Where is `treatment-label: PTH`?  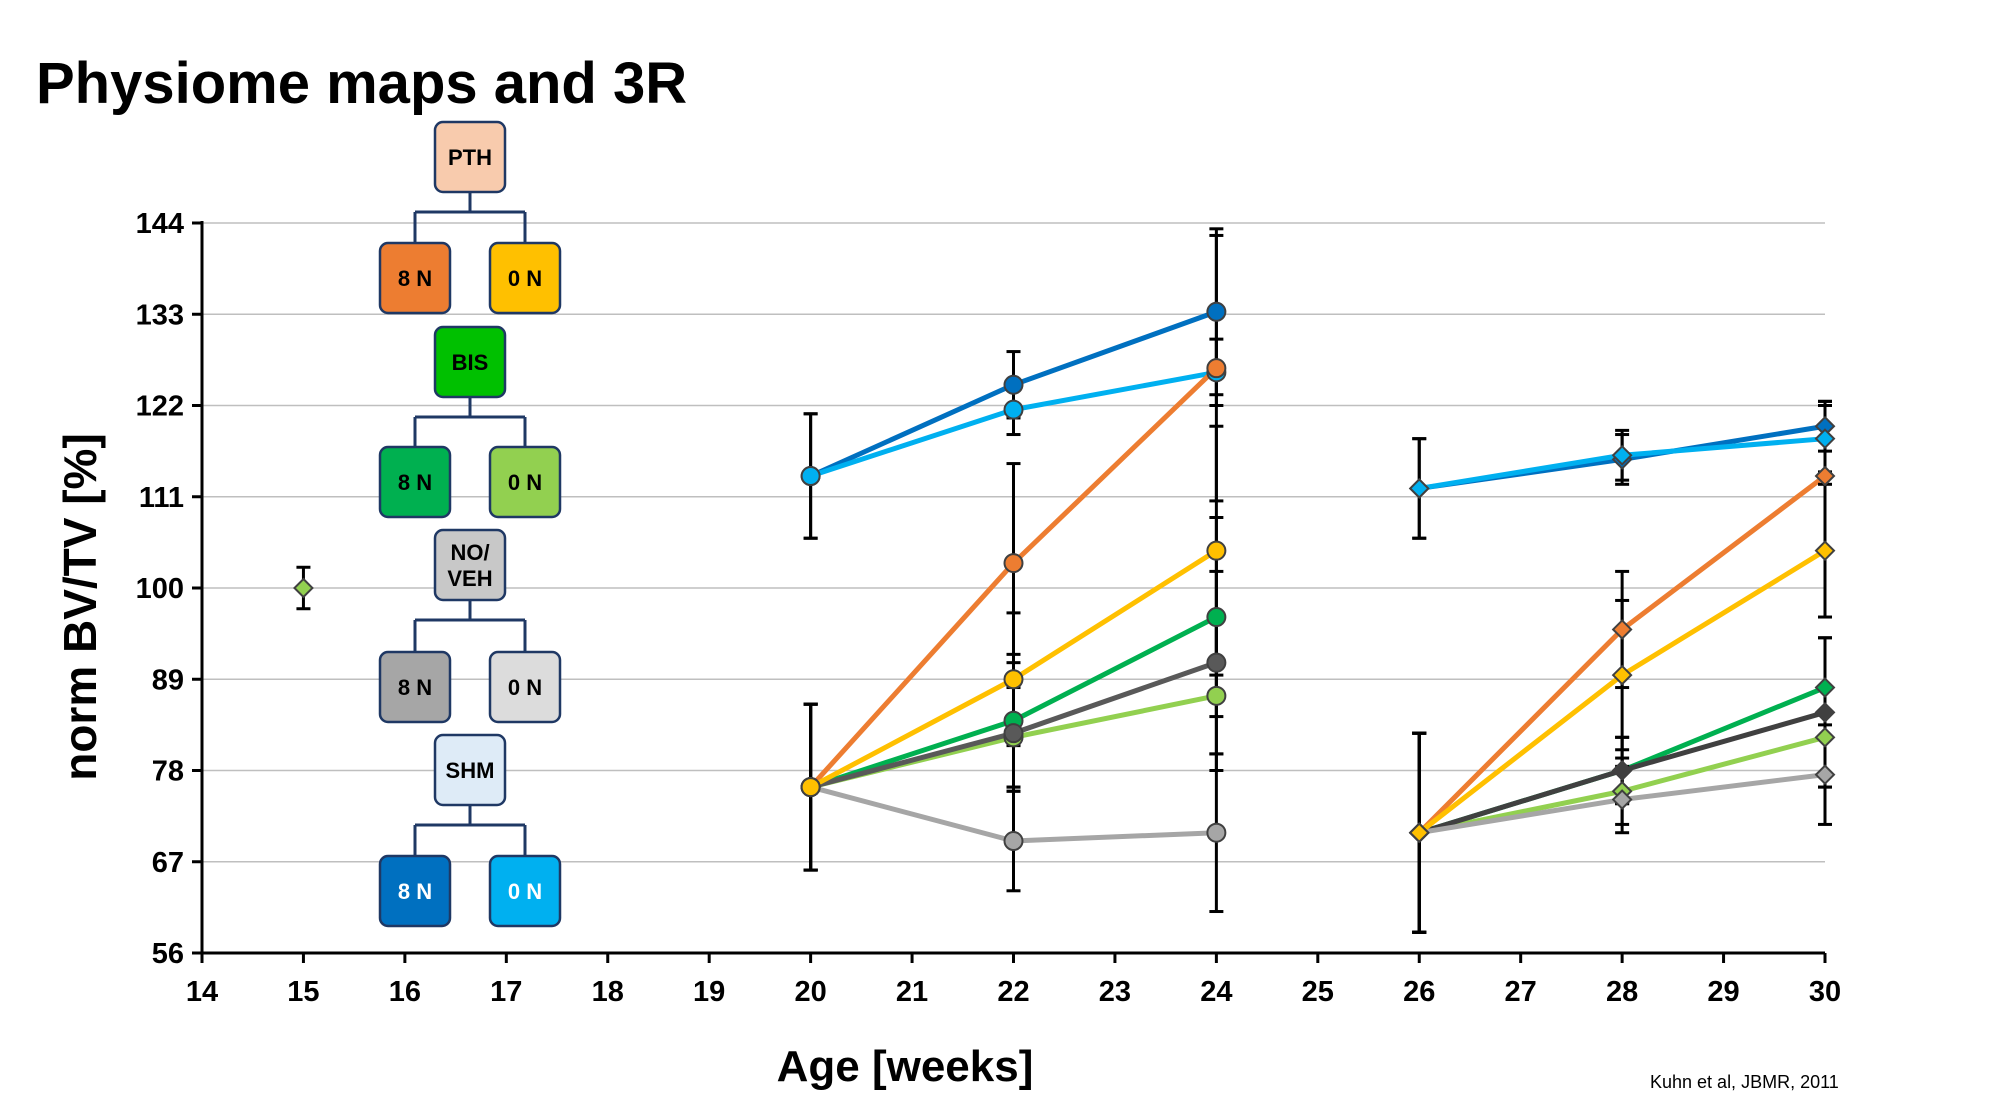
treatment-label: PTH is located at coordinates (470, 157).